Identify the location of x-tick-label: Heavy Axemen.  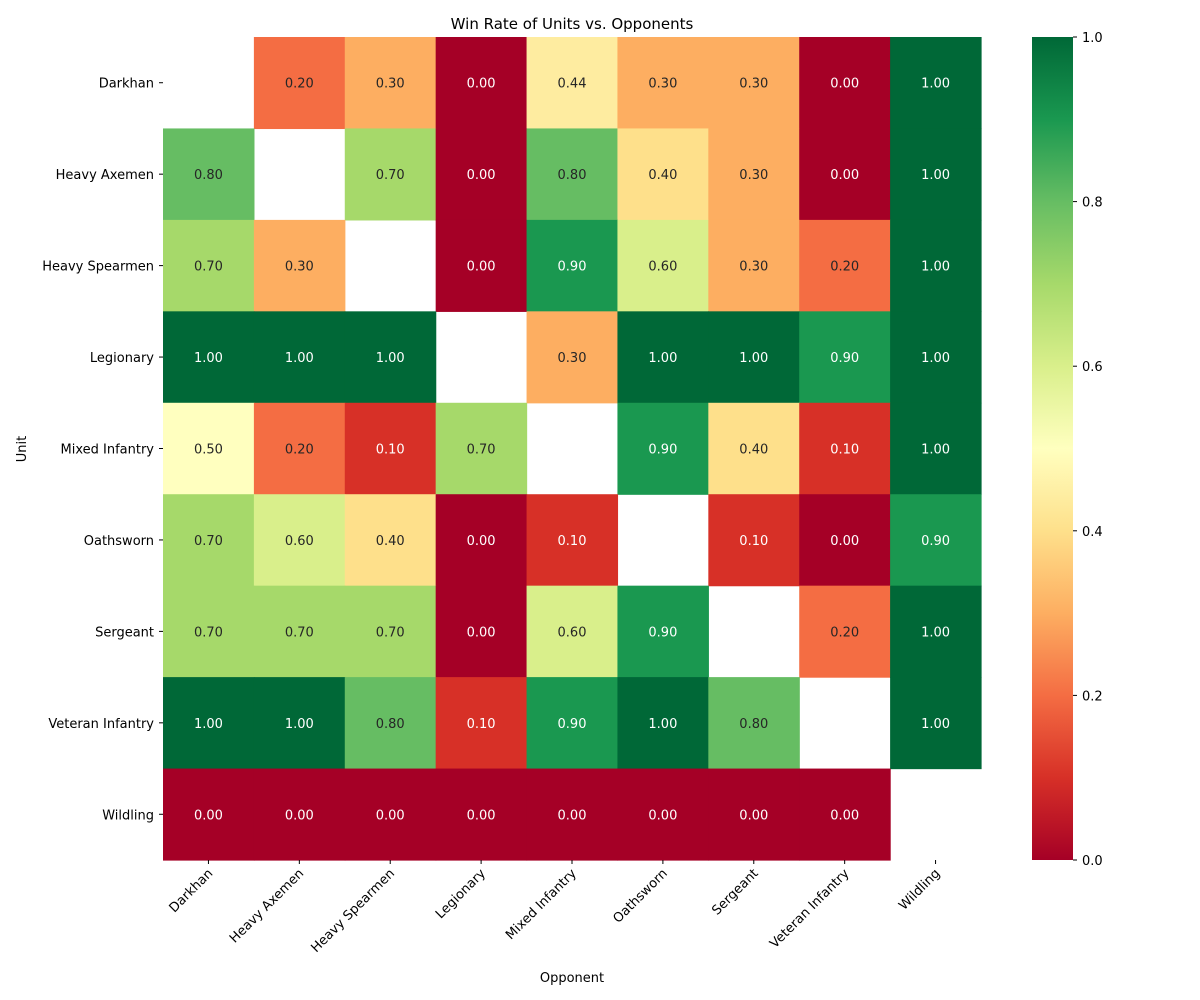
(267, 906).